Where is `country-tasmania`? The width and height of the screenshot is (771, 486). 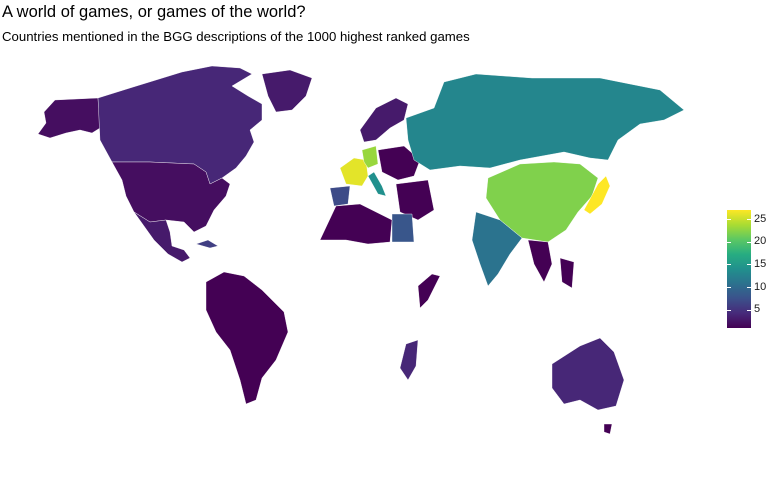 country-tasmania is located at coordinates (608, 429).